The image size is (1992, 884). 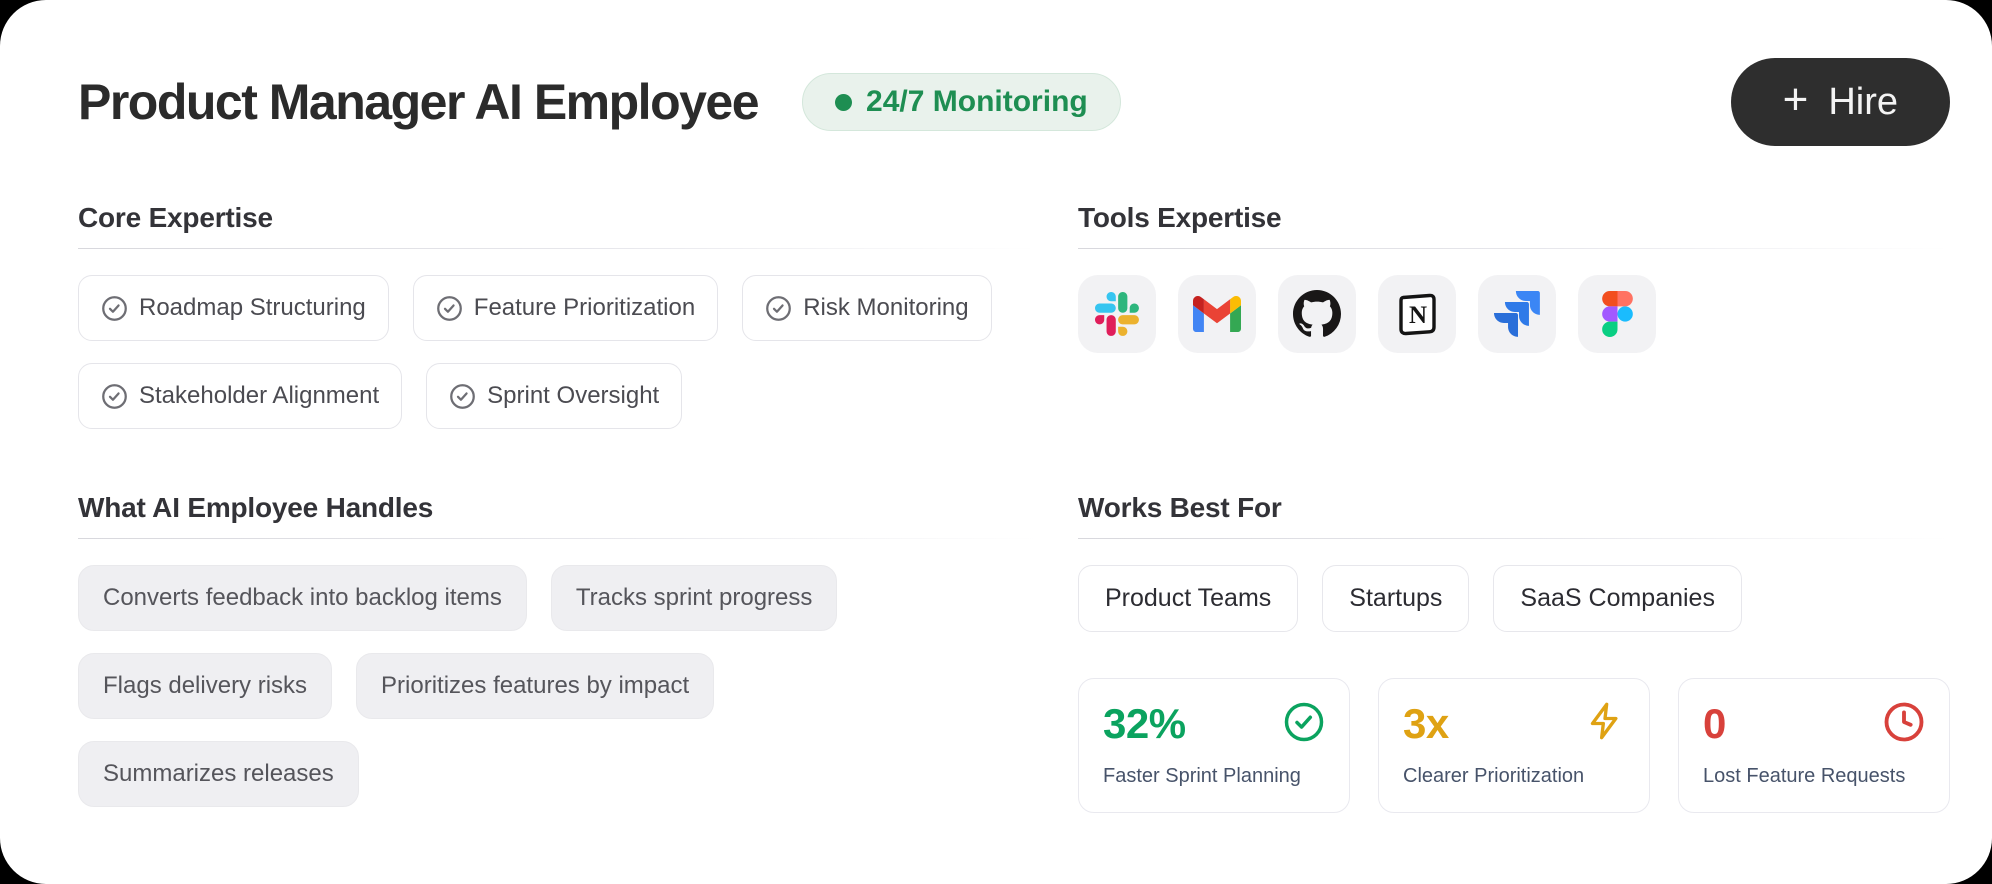 I want to click on tool-tile-github, so click(x=1317, y=314).